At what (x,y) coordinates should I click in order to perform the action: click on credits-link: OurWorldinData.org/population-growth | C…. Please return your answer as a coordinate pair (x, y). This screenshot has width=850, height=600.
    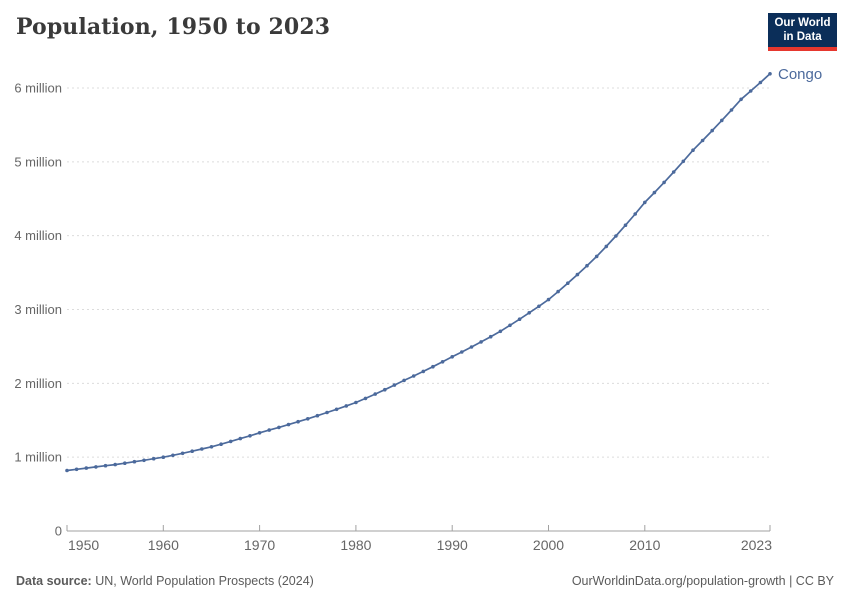
    Looking at the image, I should click on (702, 581).